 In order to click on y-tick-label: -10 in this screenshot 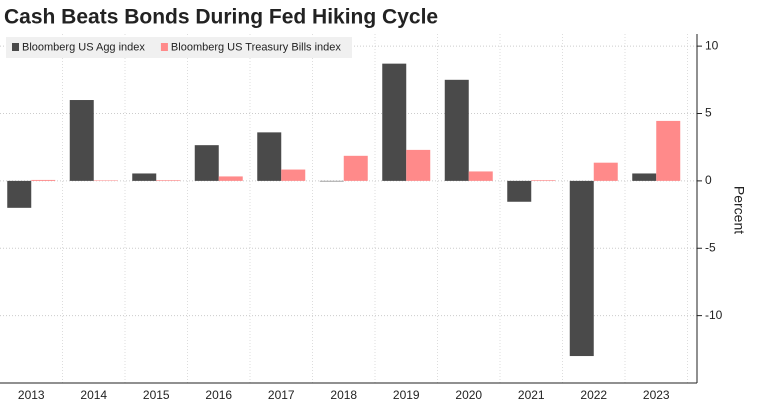, I will do `click(714, 315)`.